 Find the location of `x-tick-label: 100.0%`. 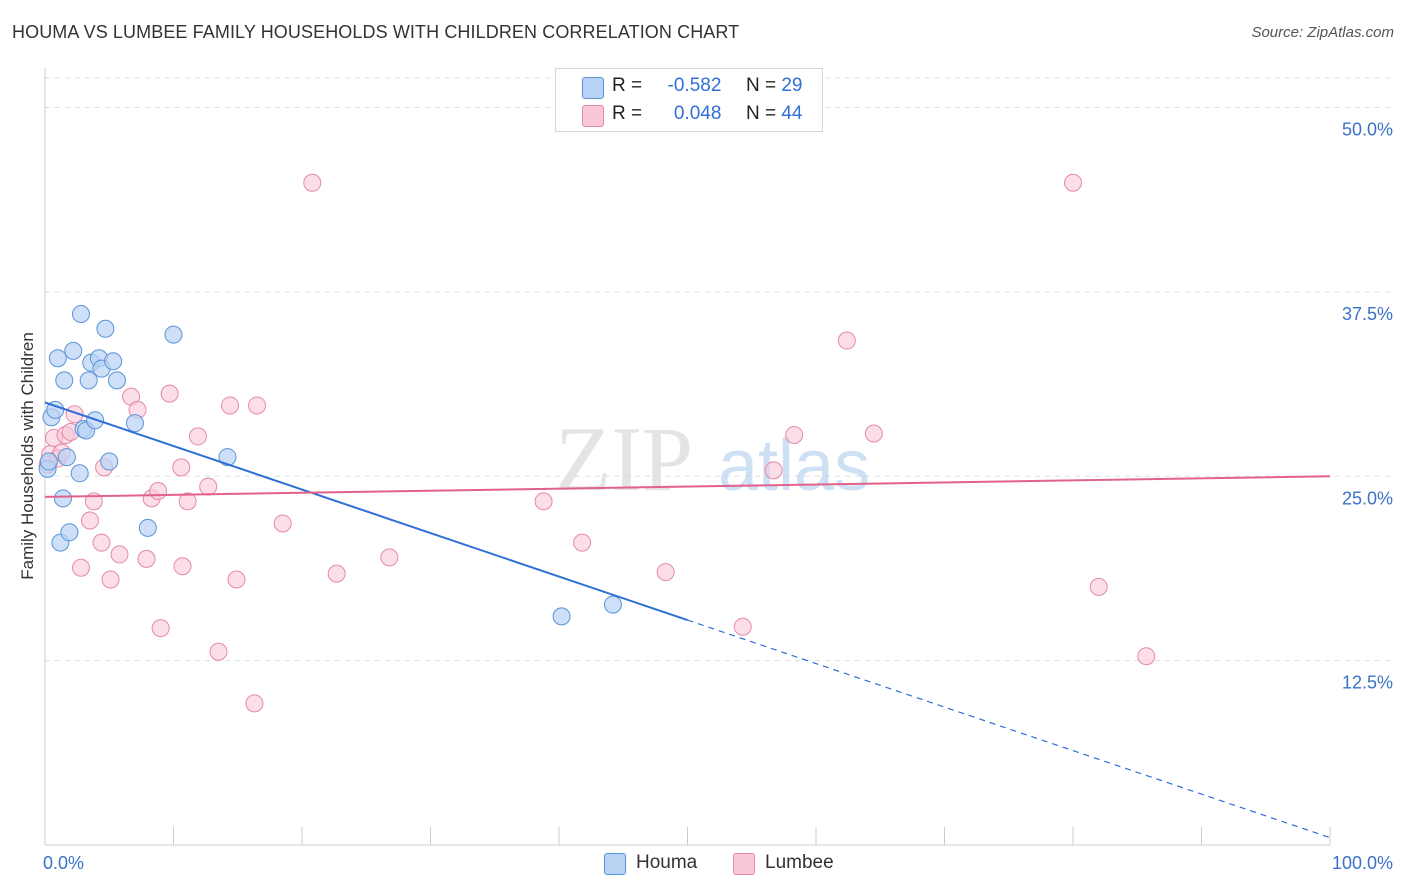

x-tick-label: 100.0% is located at coordinates (1362, 863).